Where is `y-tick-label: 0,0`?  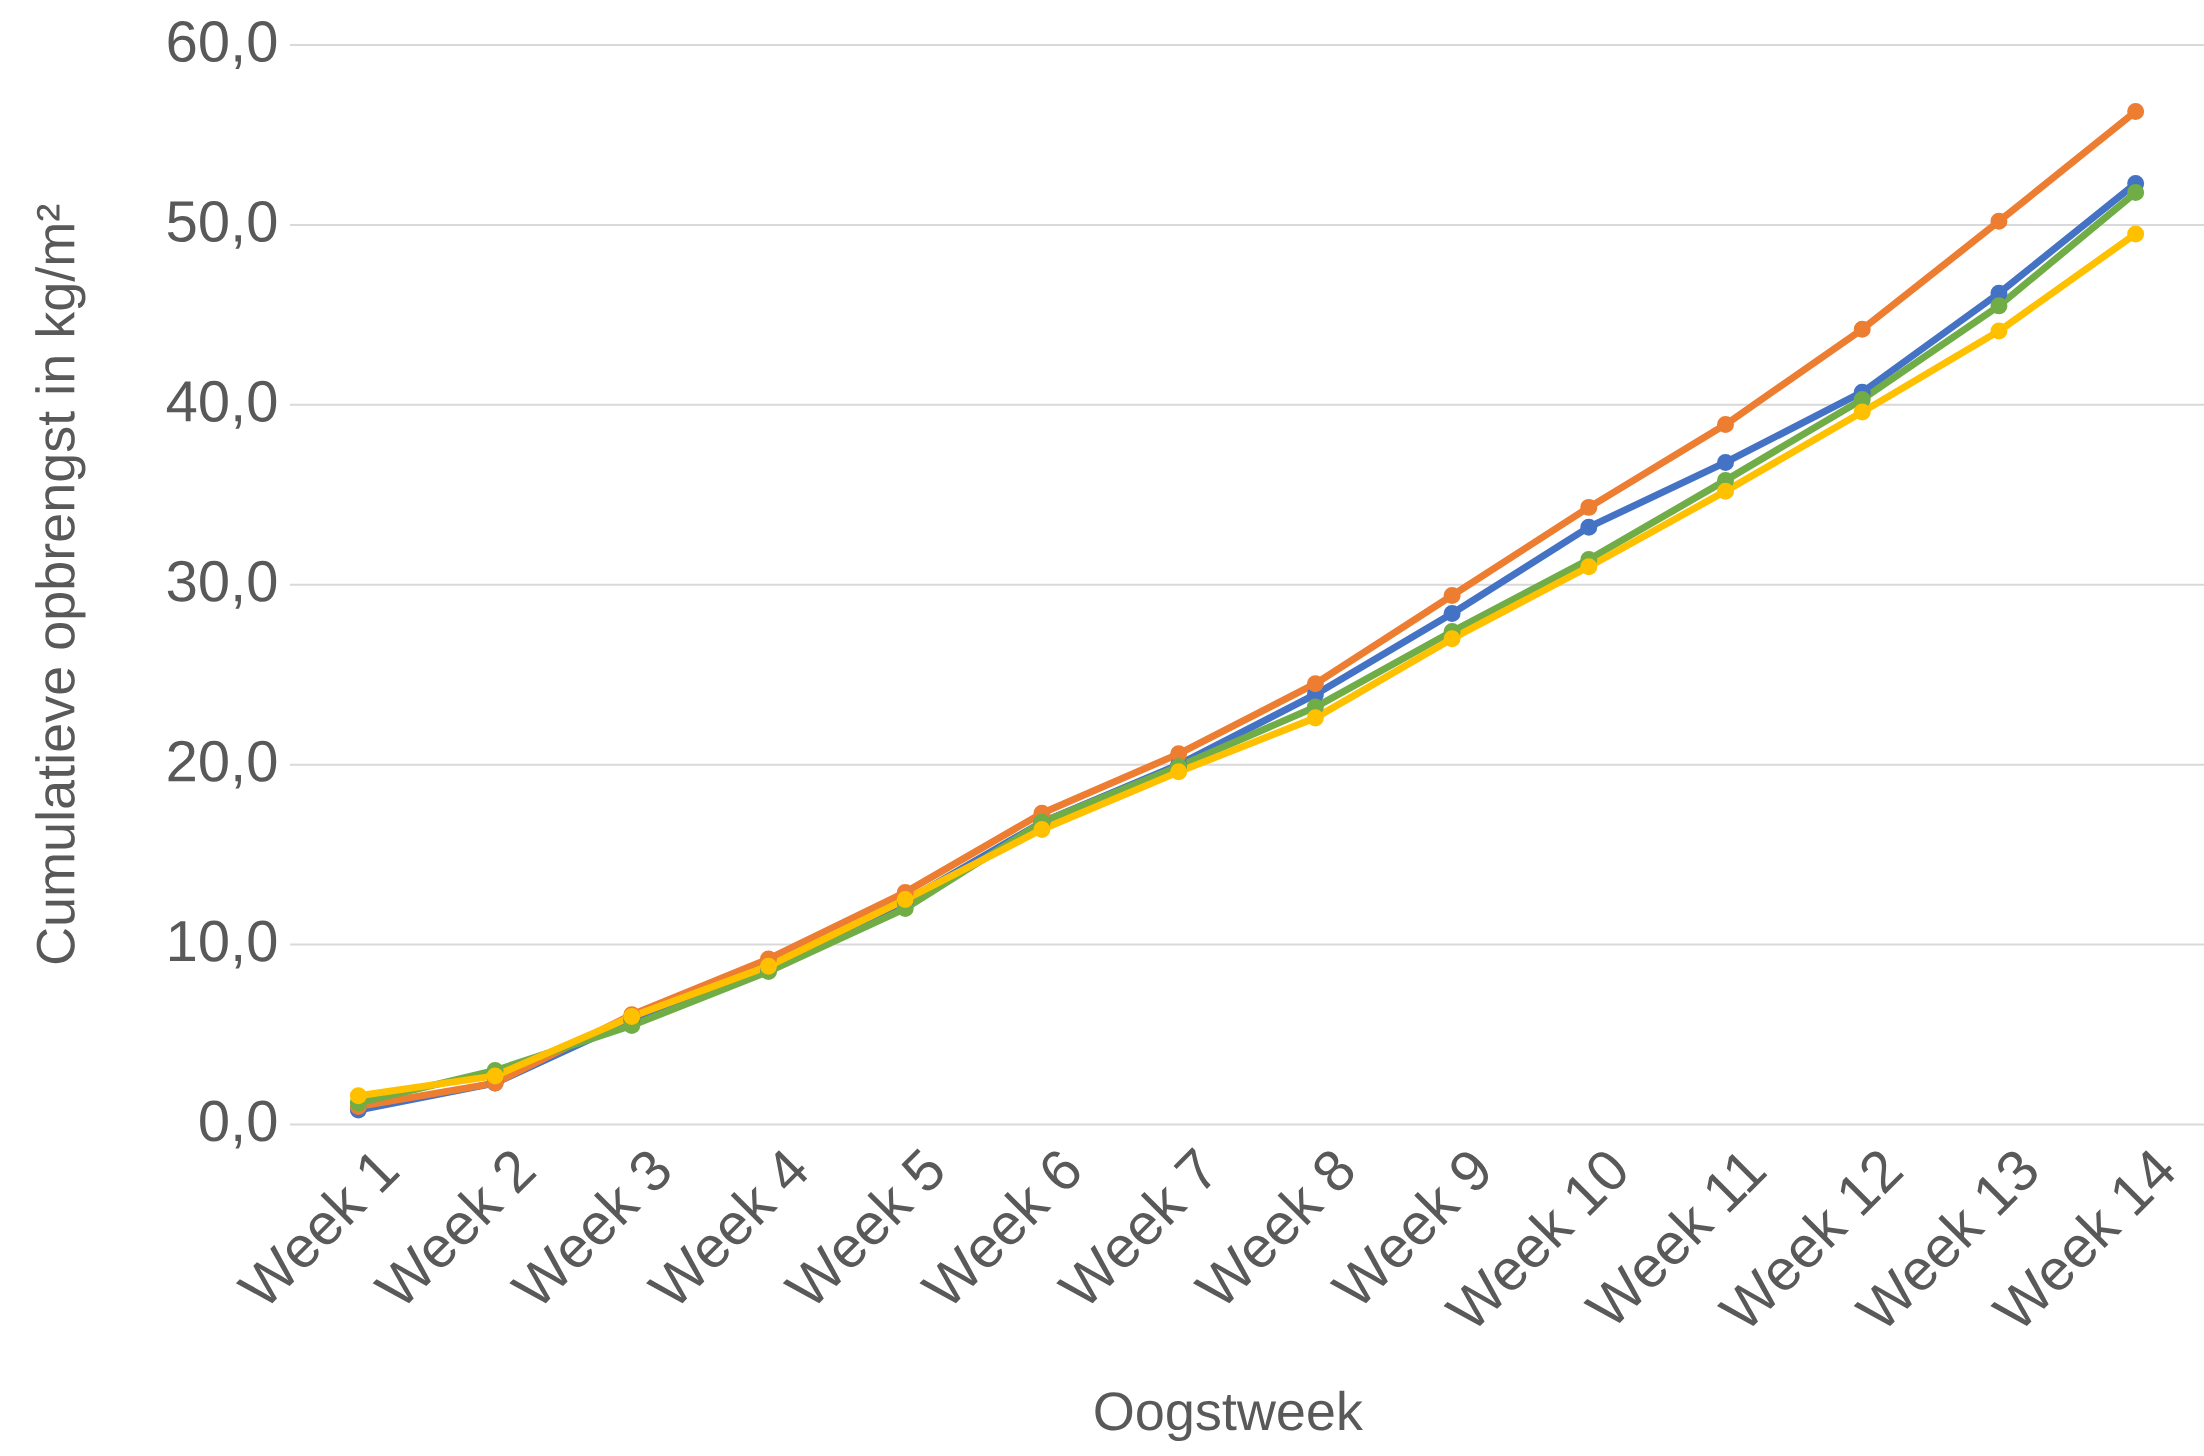
y-tick-label: 0,0 is located at coordinates (238, 1124).